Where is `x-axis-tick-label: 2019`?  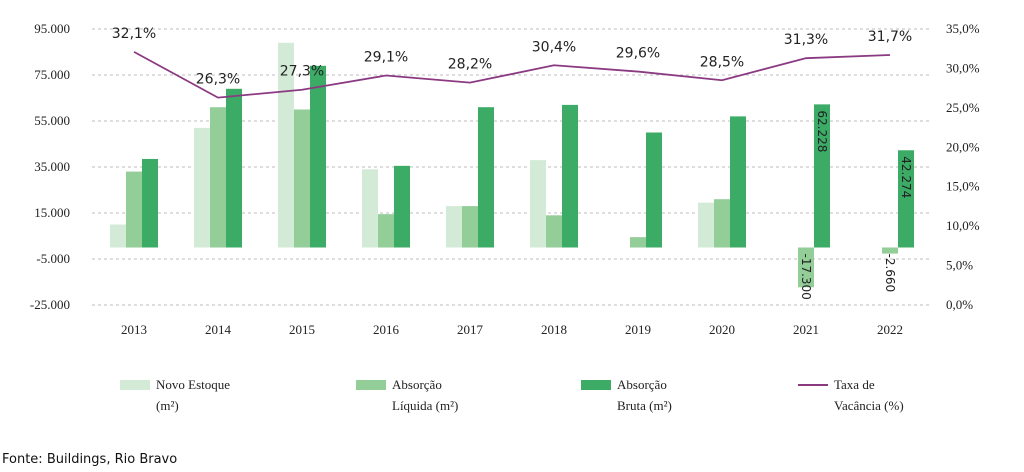 x-axis-tick-label: 2019 is located at coordinates (638, 329).